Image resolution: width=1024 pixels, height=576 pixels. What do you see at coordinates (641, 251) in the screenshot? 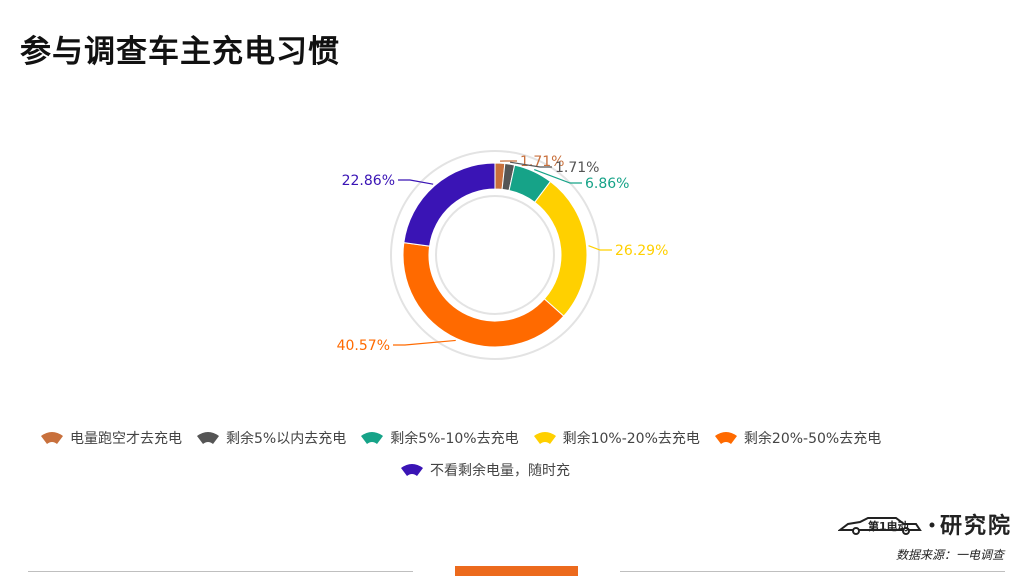
I see `data-label: 26.29%` at bounding box center [641, 251].